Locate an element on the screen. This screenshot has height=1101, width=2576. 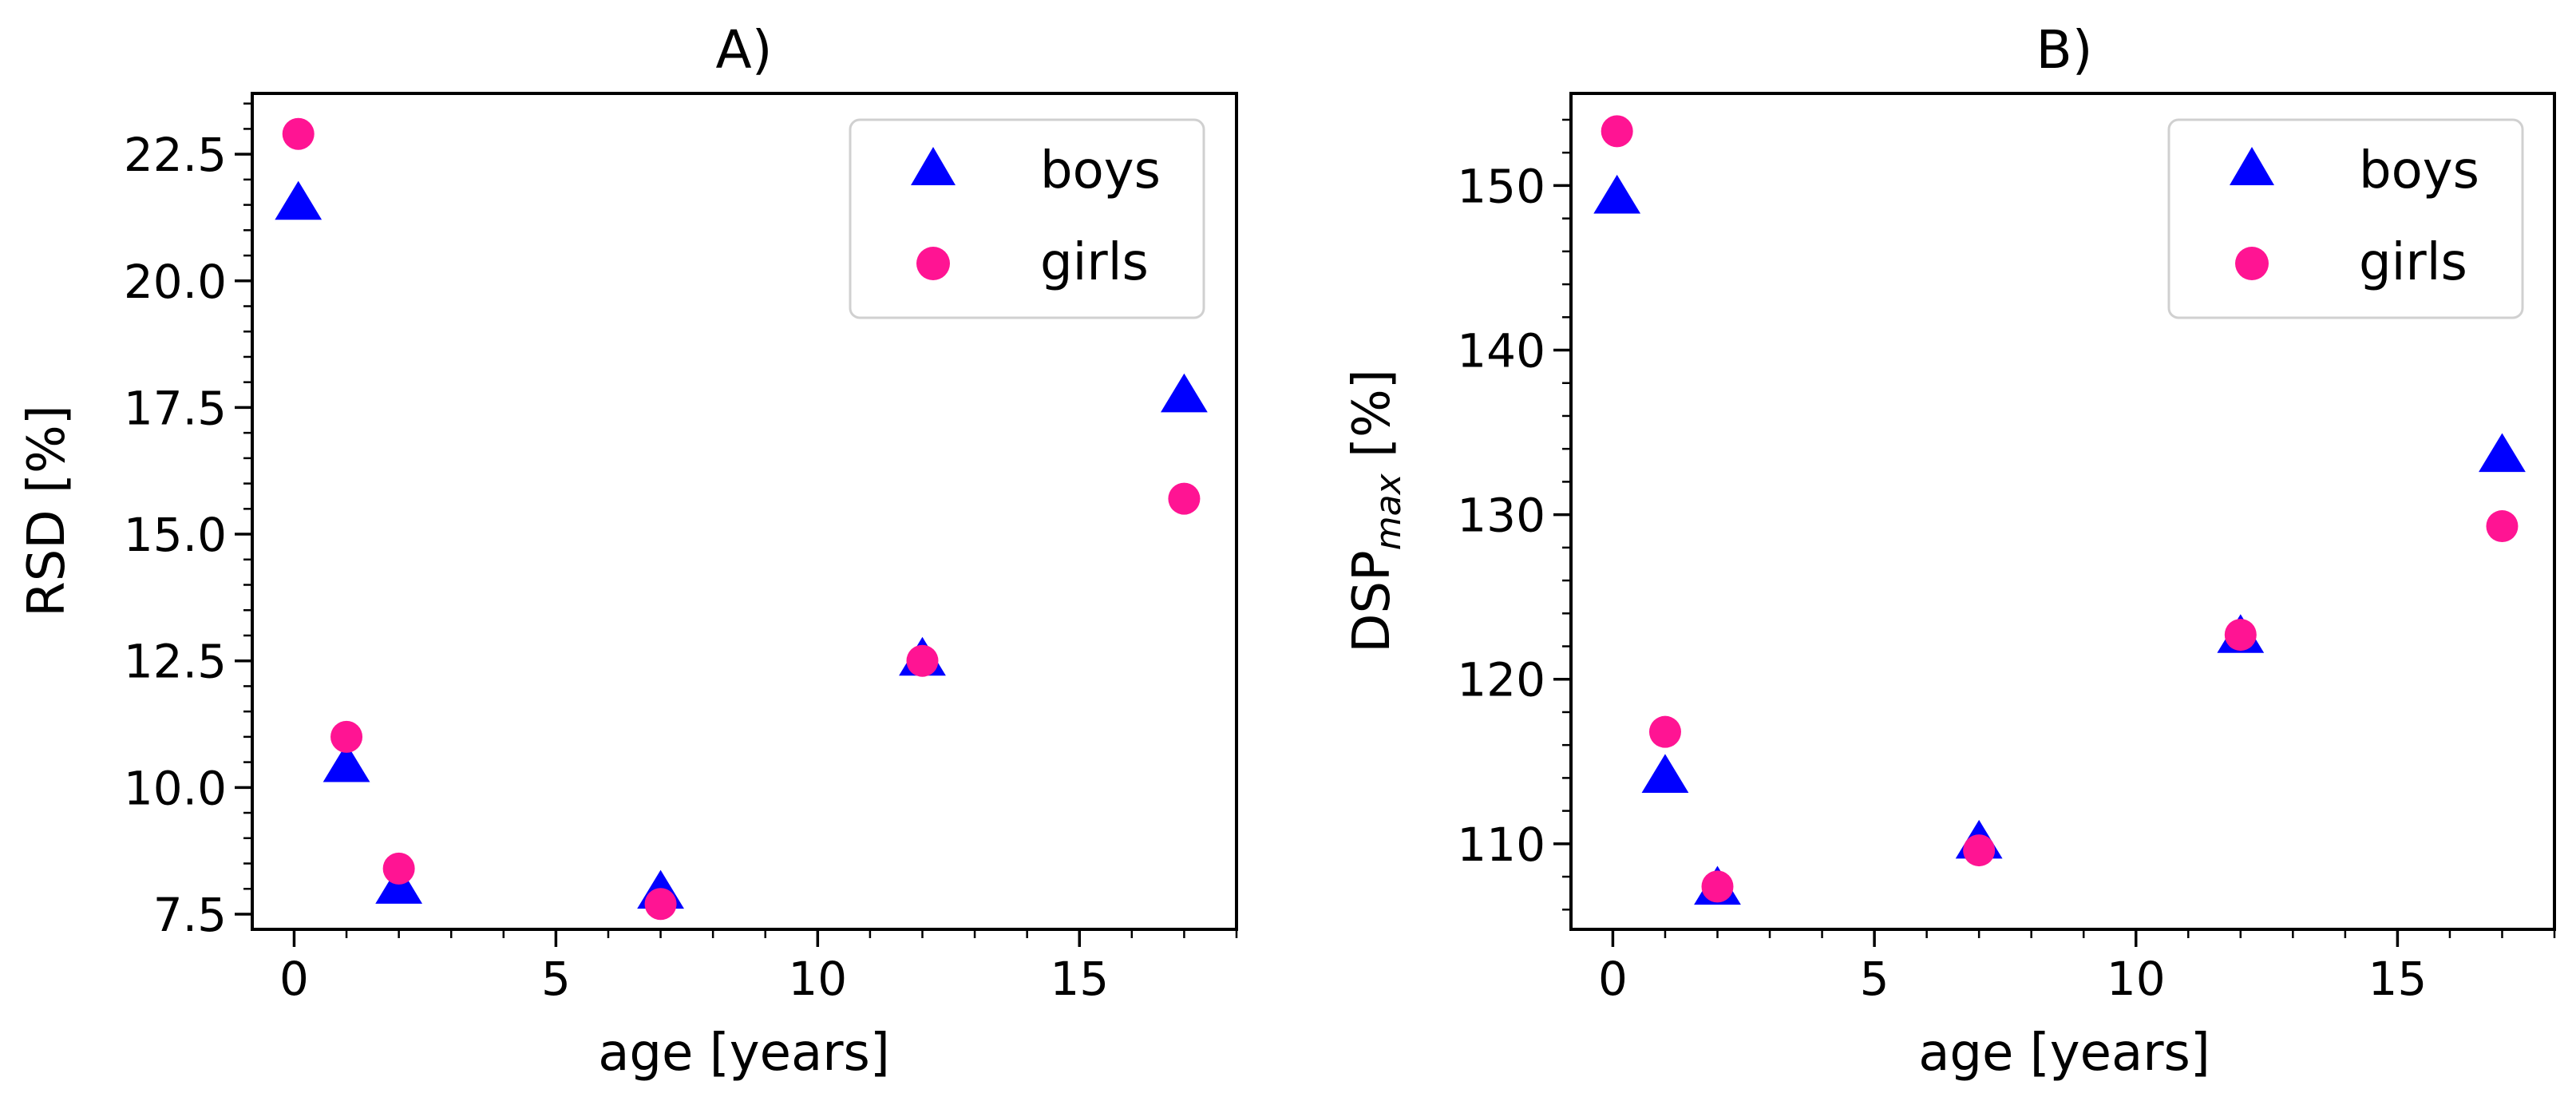
y-axis-label-unit: [%] is located at coordinates (1373, 421).